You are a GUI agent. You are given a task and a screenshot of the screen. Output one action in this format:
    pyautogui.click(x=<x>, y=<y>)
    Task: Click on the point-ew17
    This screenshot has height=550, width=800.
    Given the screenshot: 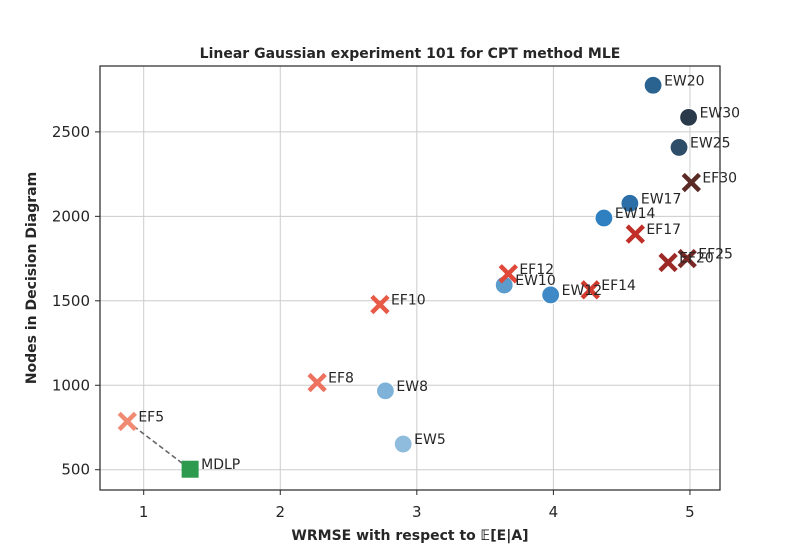 What is the action you would take?
    pyautogui.click(x=630, y=203)
    